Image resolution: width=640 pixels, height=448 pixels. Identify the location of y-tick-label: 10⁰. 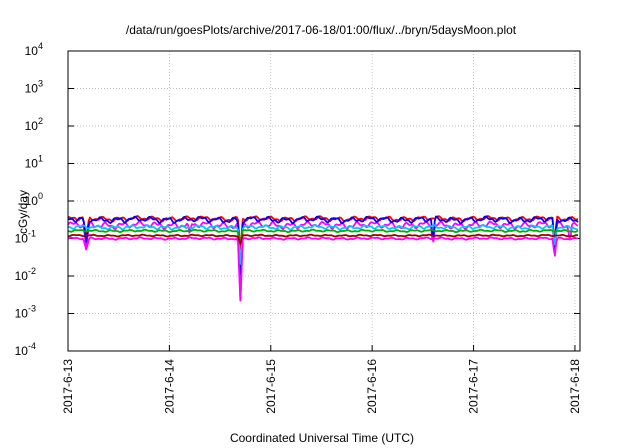
(34, 199).